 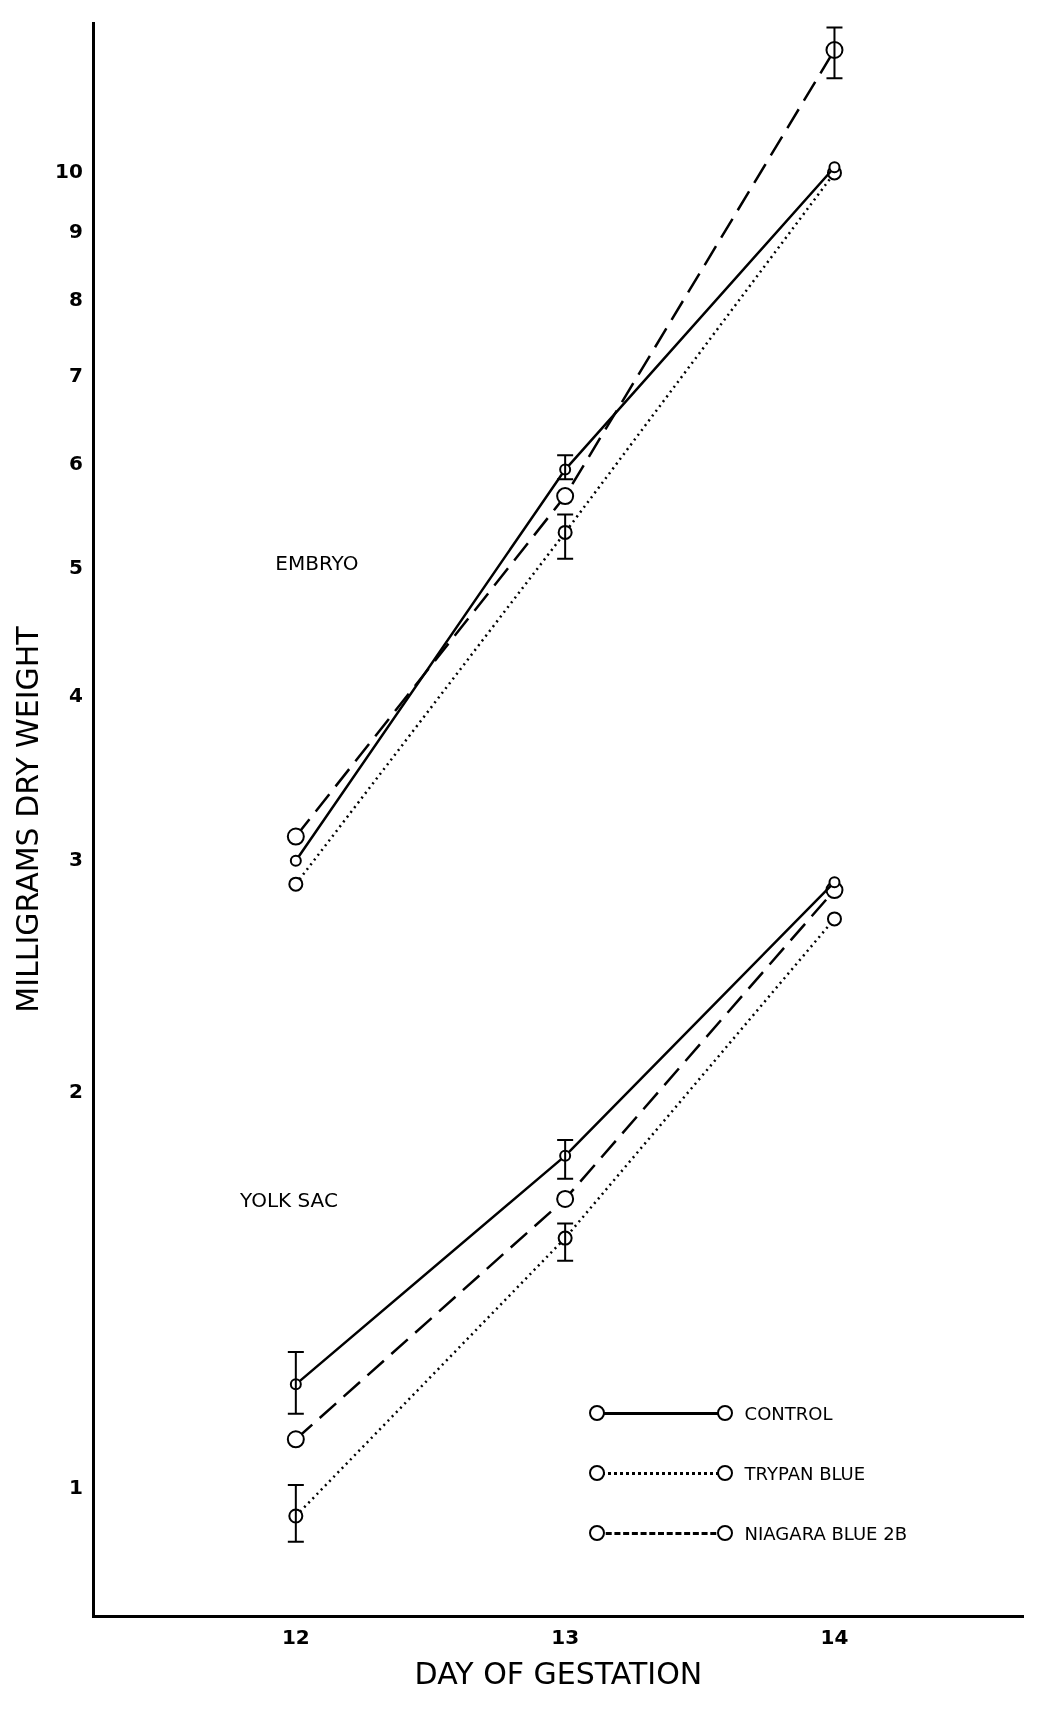 What do you see at coordinates (68, 171) in the screenshot?
I see `y-tick-label: 10` at bounding box center [68, 171].